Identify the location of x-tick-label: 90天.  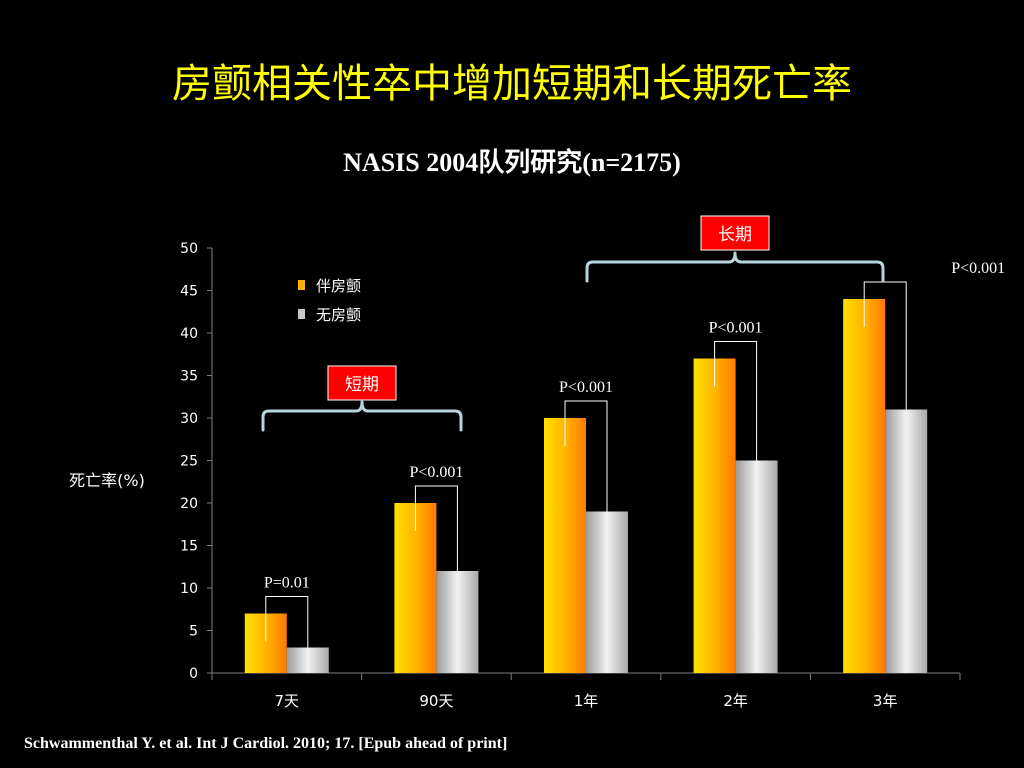
(436, 701).